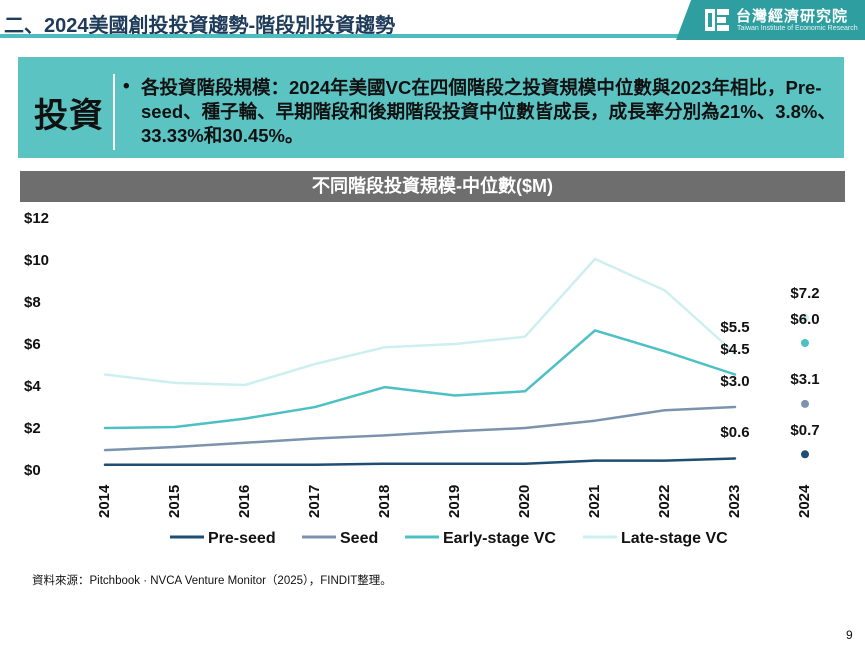 Image resolution: width=865 pixels, height=649 pixels. I want to click on x-tick-label: 2020, so click(524, 501).